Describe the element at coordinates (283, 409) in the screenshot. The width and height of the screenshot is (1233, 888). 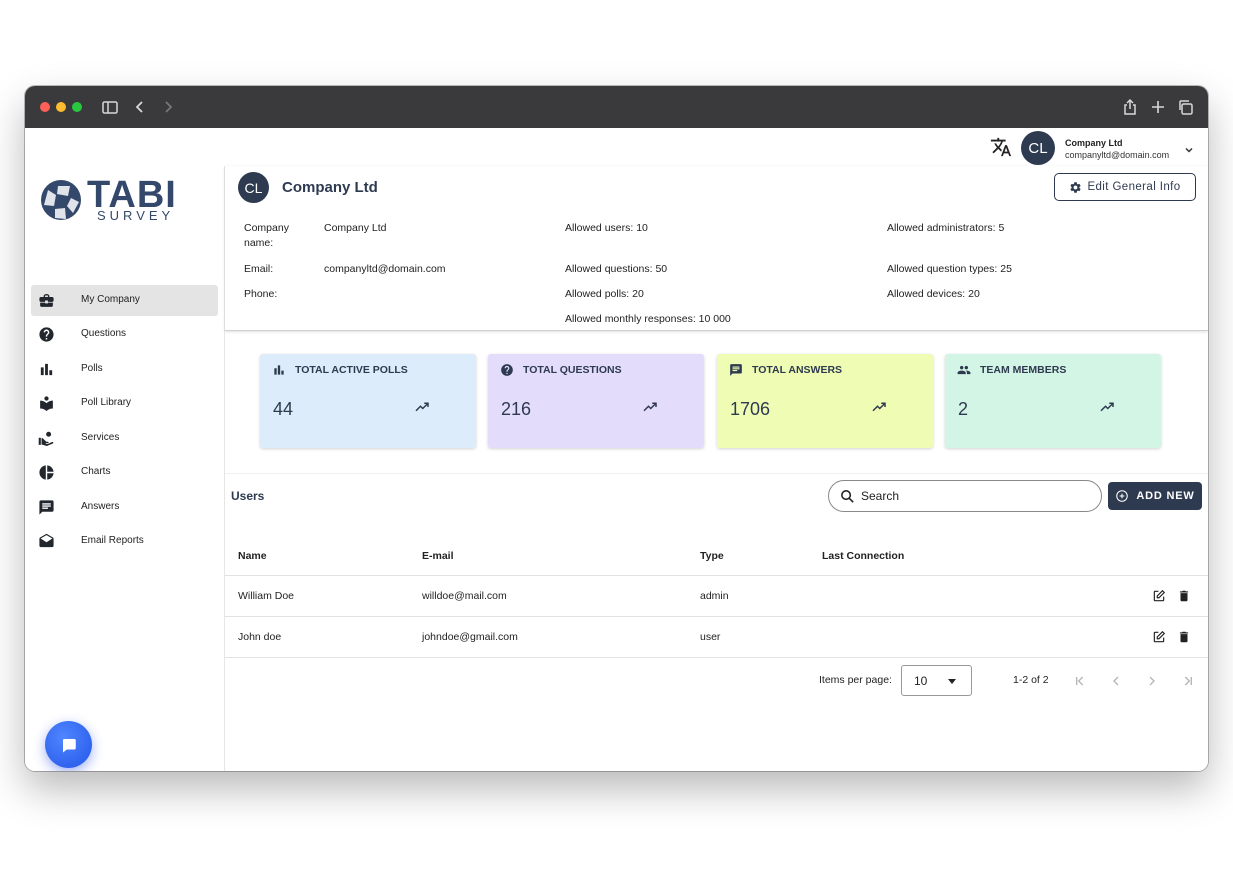
I see `stat-value: 44` at that location.